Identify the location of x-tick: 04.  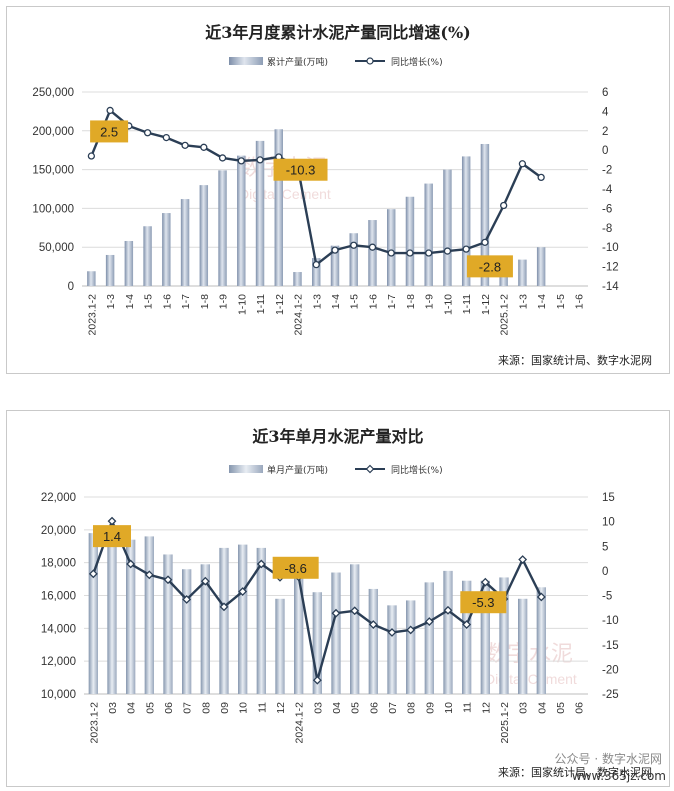
(542, 708).